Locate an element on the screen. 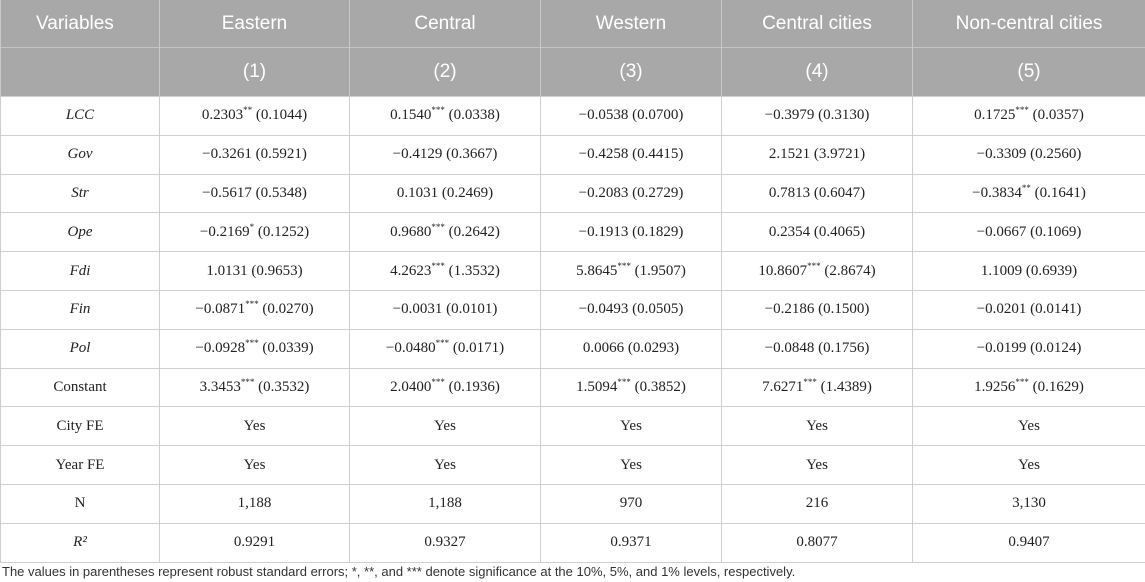 The width and height of the screenshot is (1145, 582). row-label: City FE is located at coordinates (80, 426).